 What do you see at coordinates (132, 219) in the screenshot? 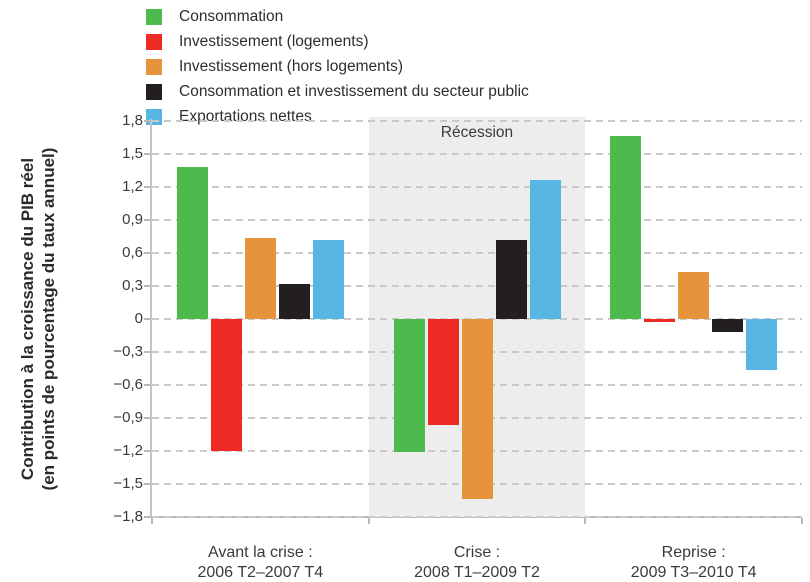
I see `y-tick-label-0,9: 0,9` at bounding box center [132, 219].